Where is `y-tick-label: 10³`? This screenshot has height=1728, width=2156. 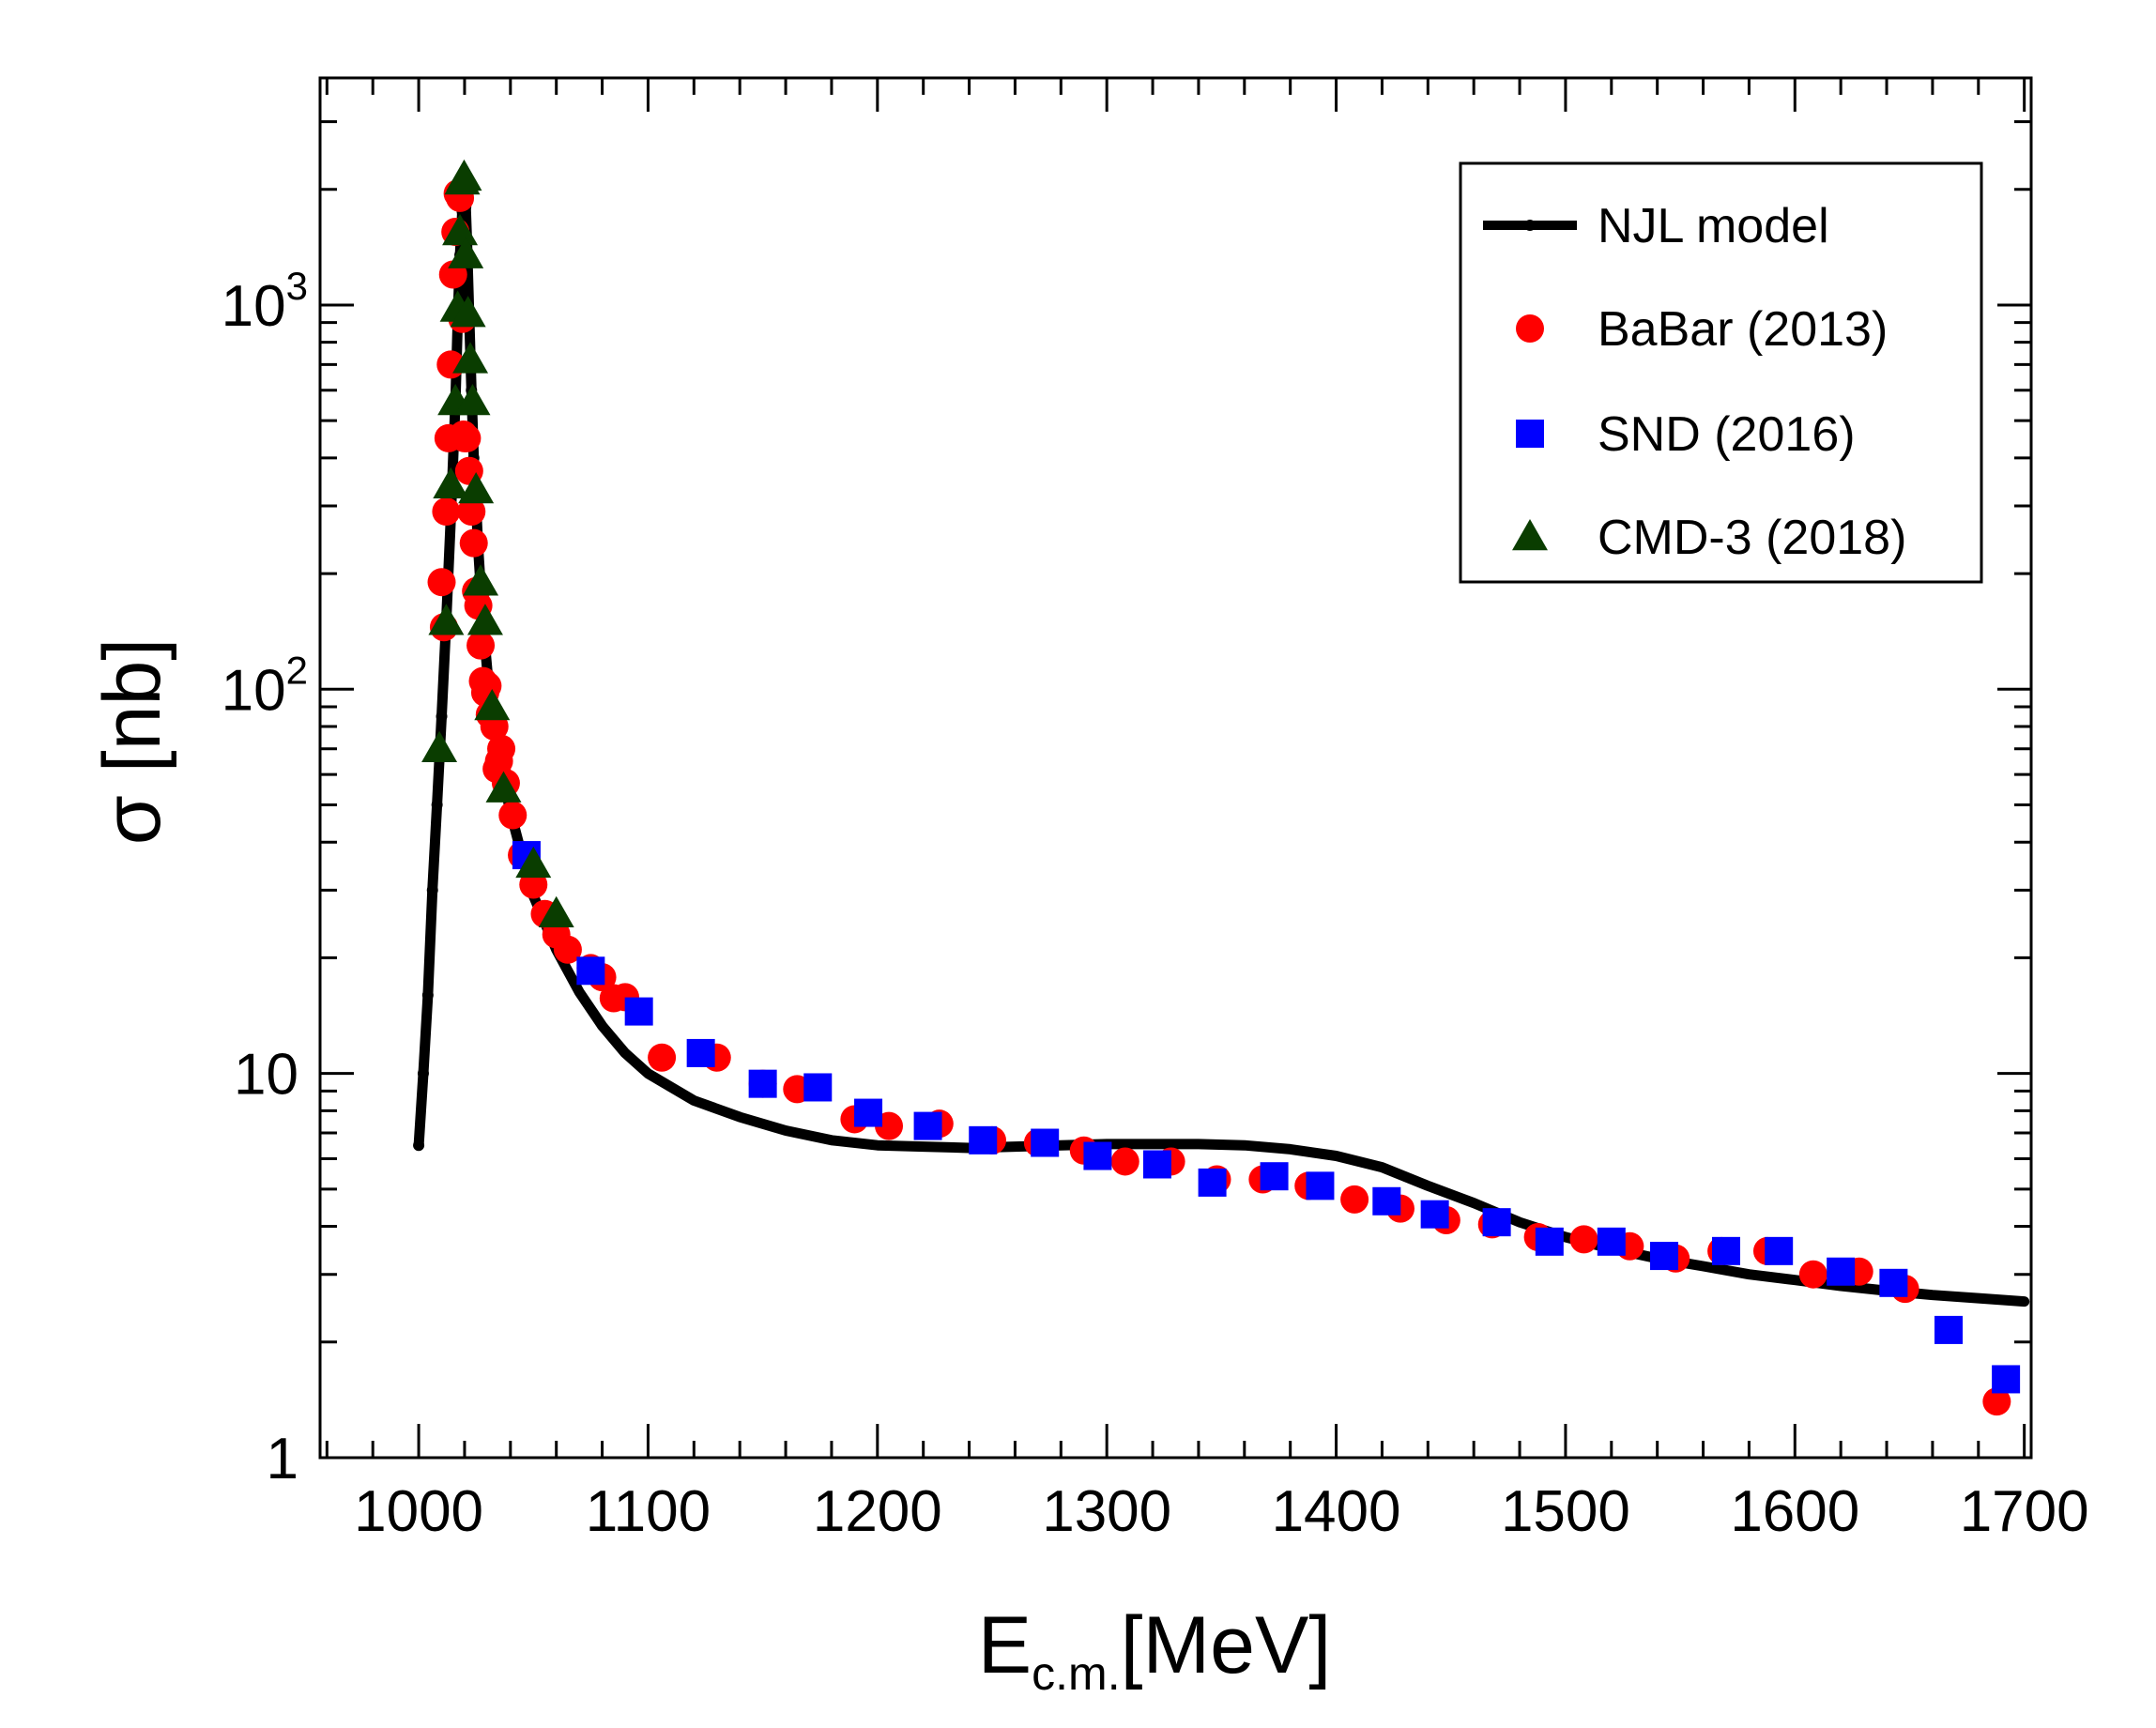 y-tick-label: 10³ is located at coordinates (265, 302).